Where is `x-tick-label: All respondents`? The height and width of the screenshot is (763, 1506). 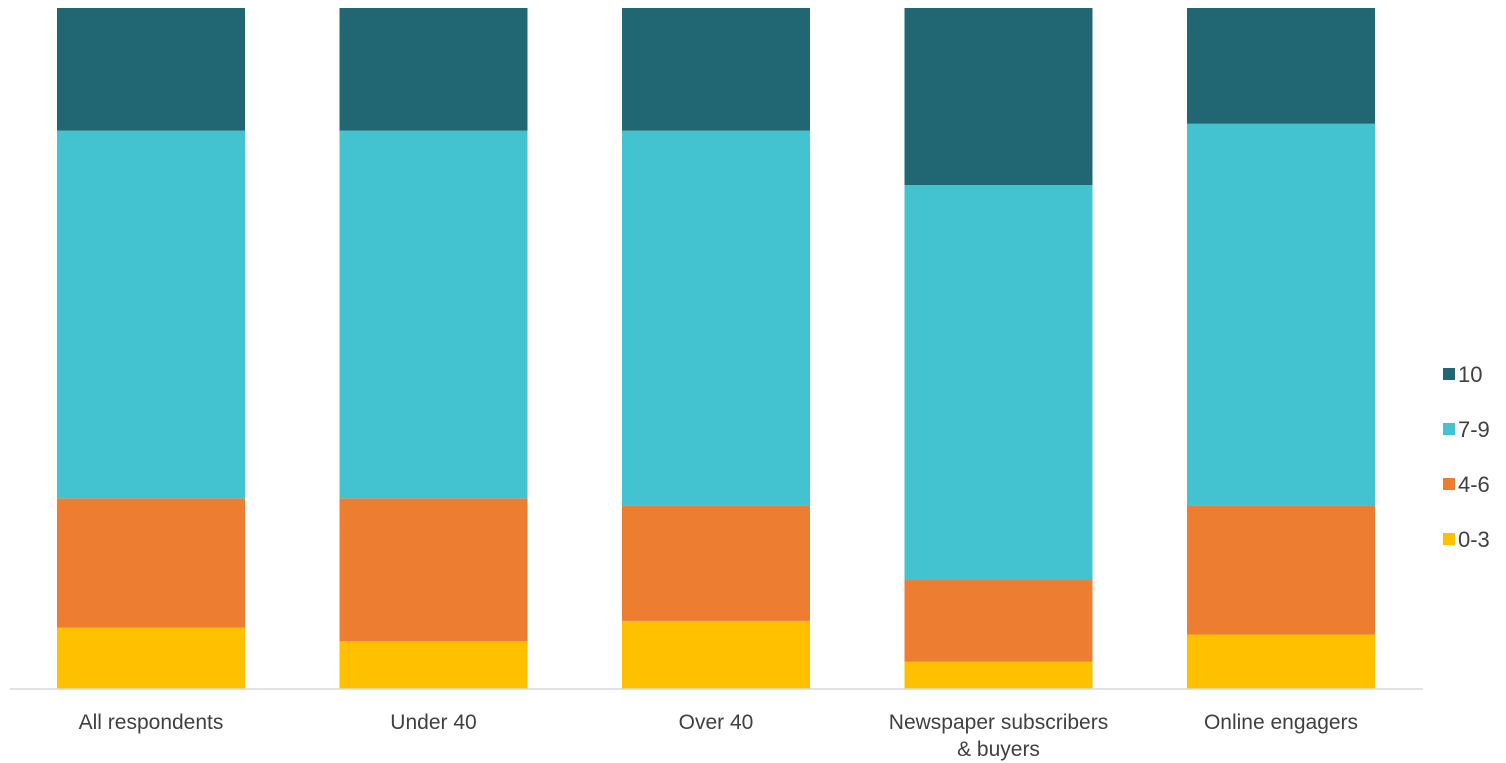
x-tick-label: All respondents is located at coordinates (151, 722).